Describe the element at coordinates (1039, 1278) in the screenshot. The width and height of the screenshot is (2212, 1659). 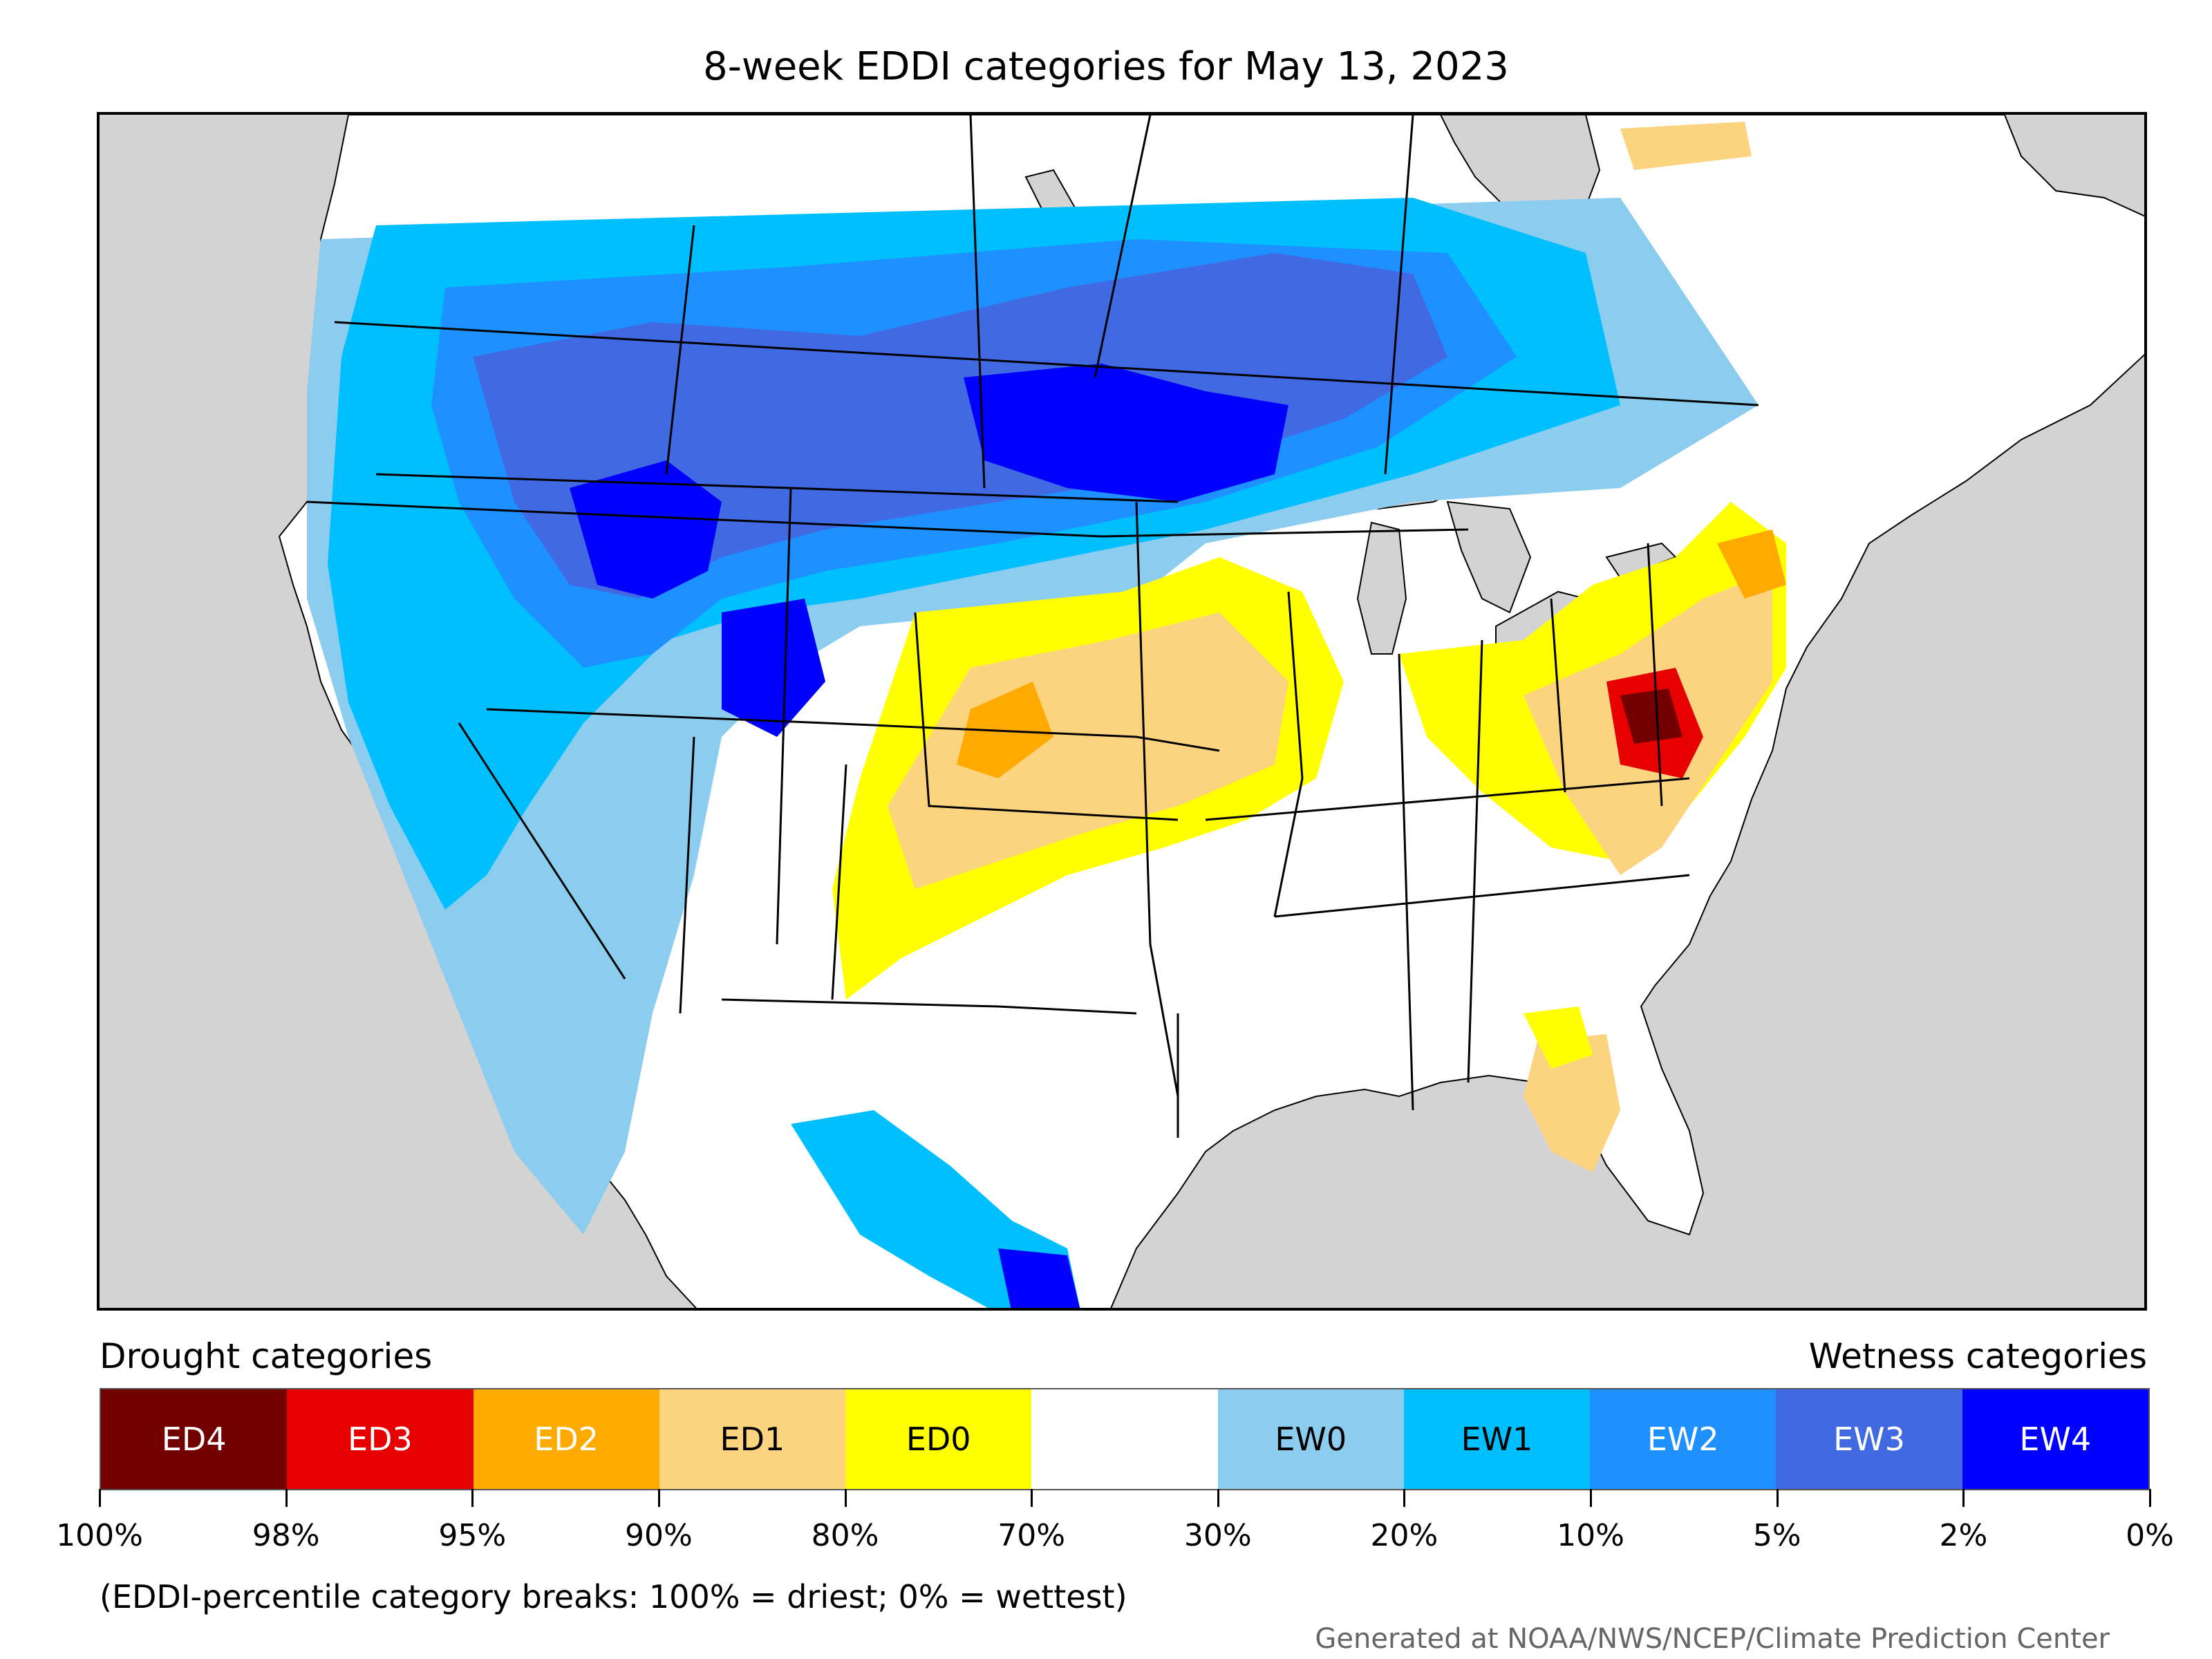
I see `ew4-texas-coast` at that location.